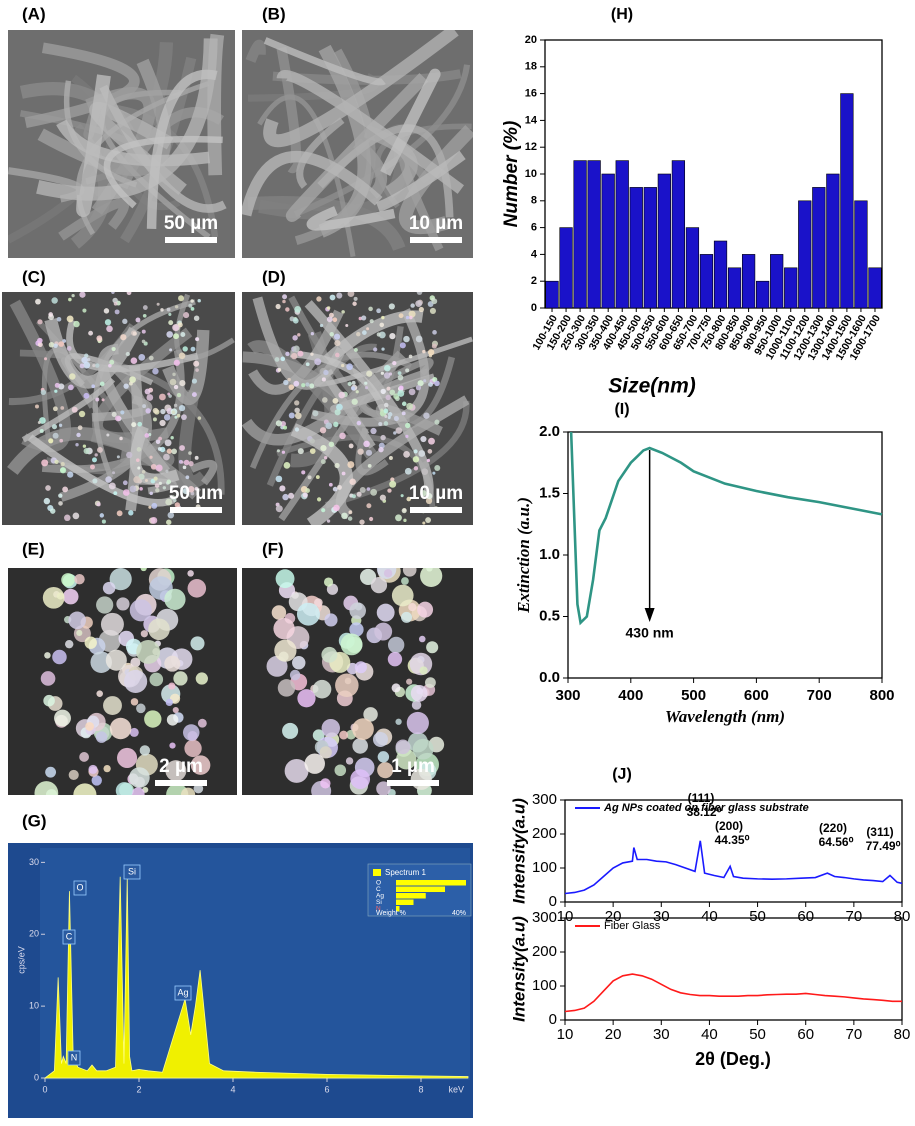  Describe the element at coordinates (456, 1089) in the screenshot. I see `x-axis-label: keV` at that location.